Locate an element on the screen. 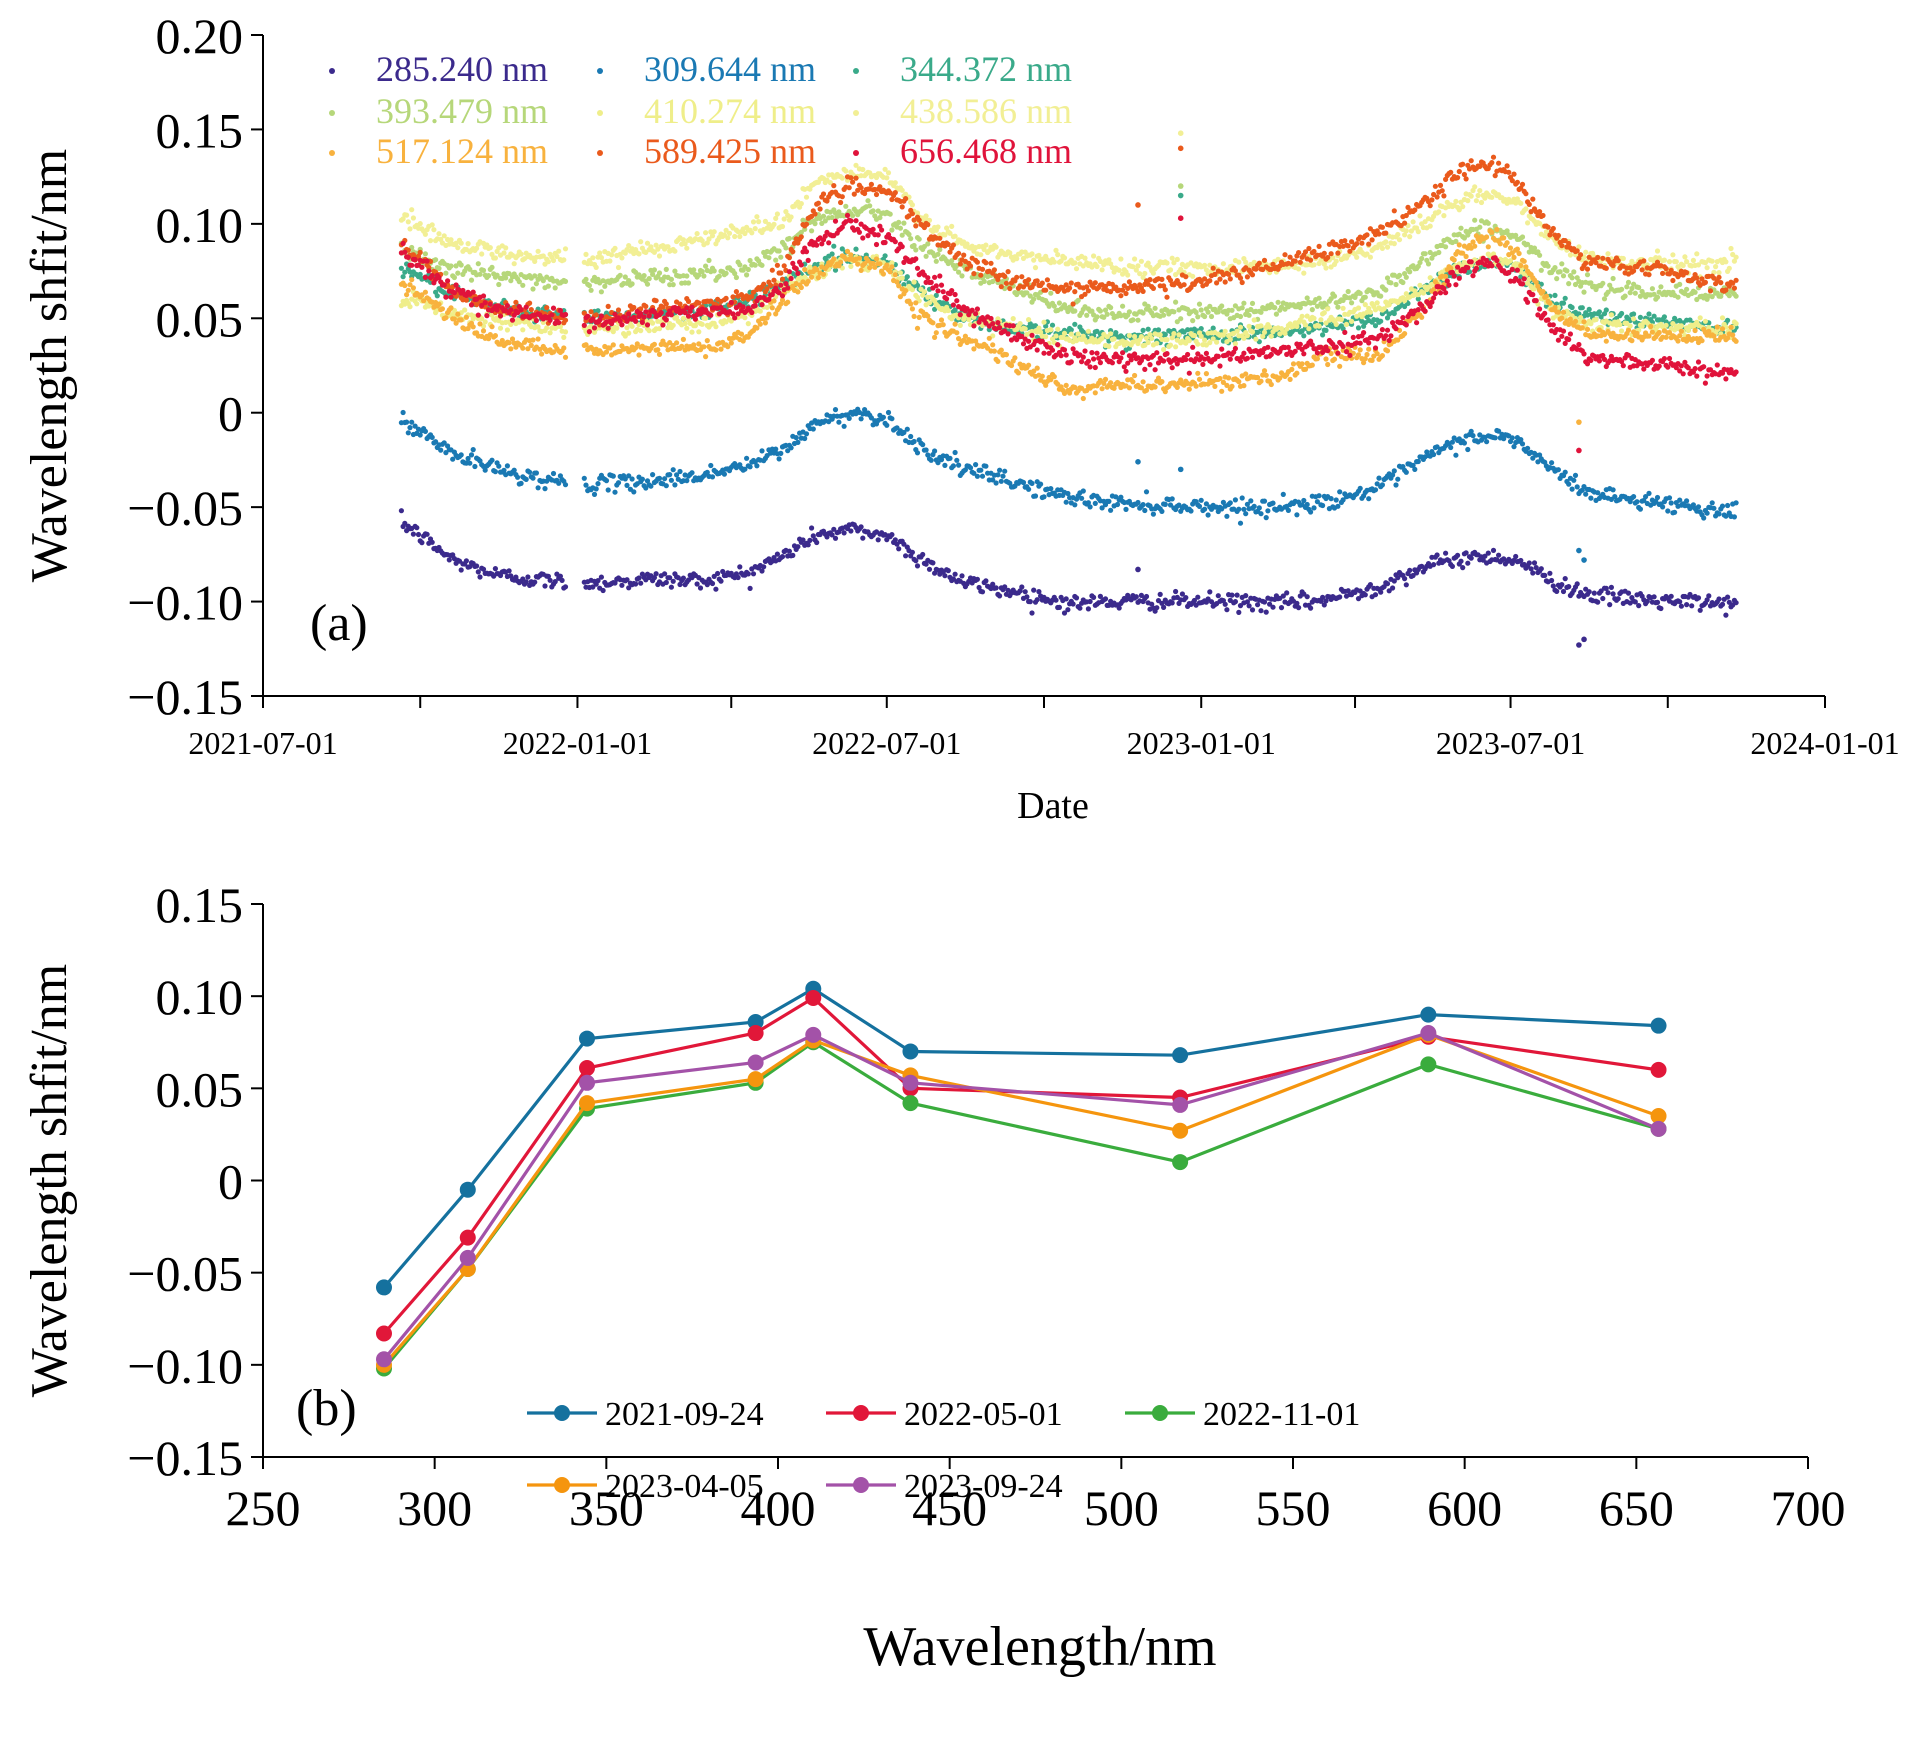  x-tick-label: 2023-01-01 is located at coordinates (1201, 743).